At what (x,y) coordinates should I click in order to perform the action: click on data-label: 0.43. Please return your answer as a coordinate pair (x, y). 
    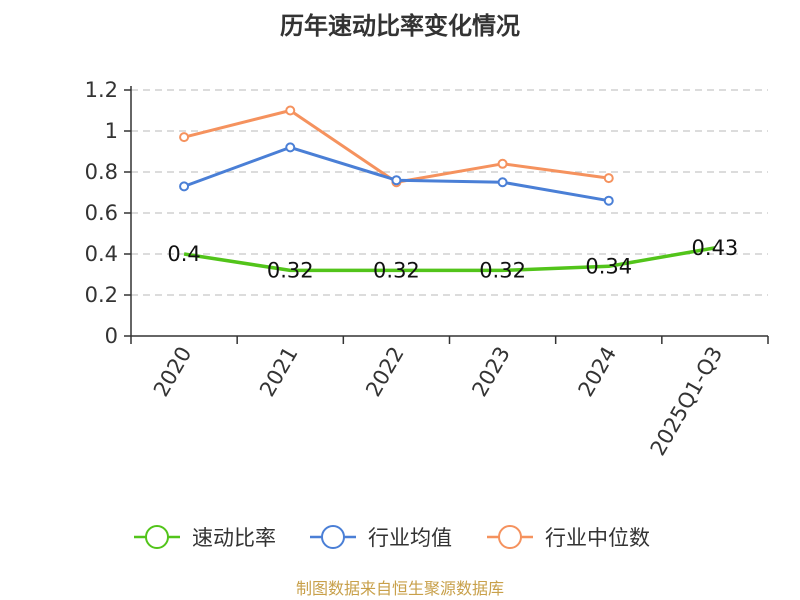
    Looking at the image, I should click on (715, 248).